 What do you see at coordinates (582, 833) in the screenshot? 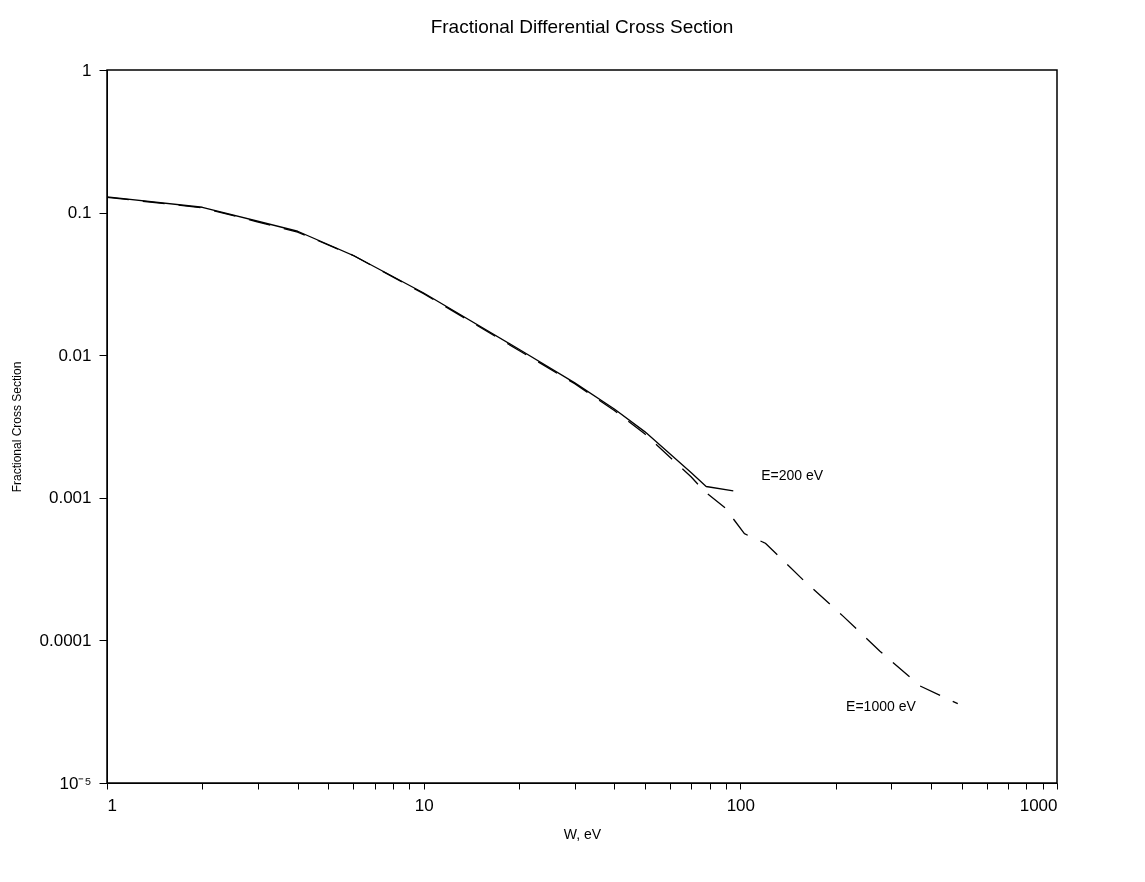
I see `x-axis-title: W, eV` at bounding box center [582, 833].